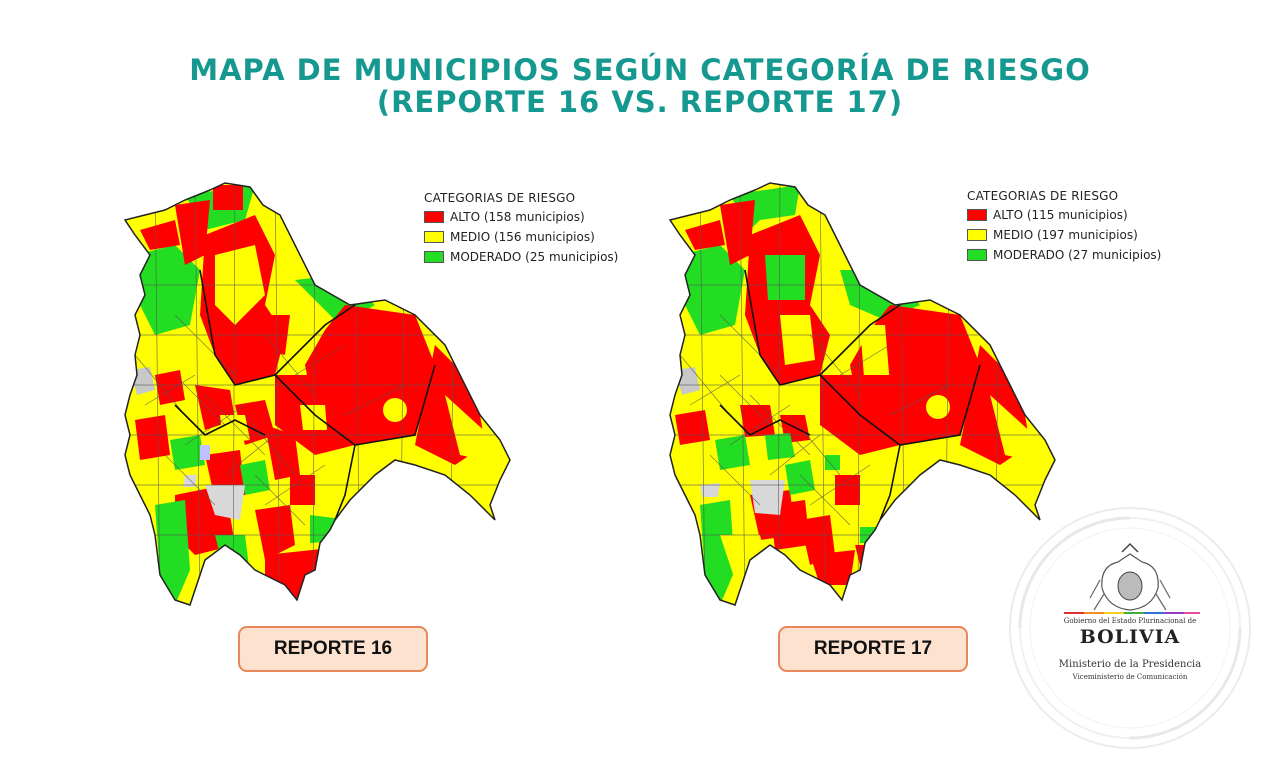 This screenshot has height=768, width=1280. I want to click on legend-item-medio: MEDIO (197 municipios), so click(1064, 235).